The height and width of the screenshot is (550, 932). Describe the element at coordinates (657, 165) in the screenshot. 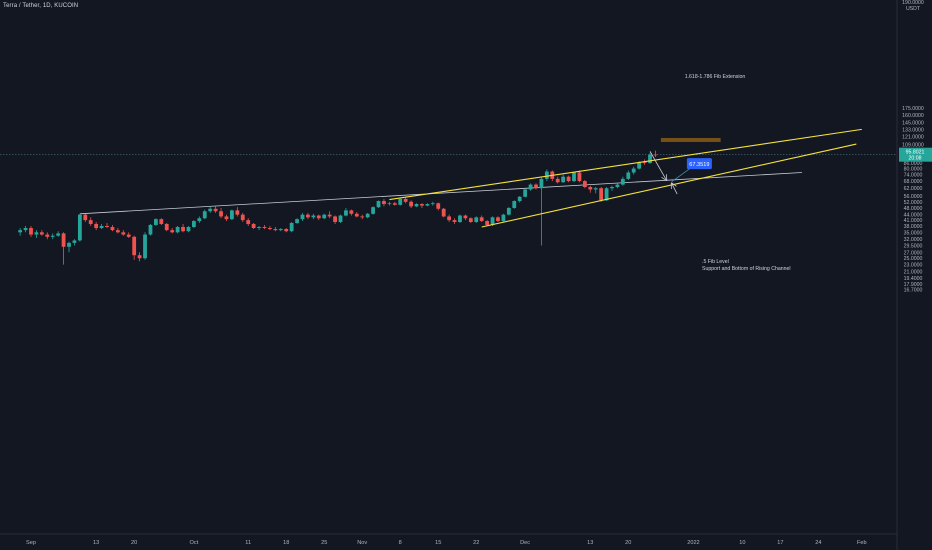

I see `projection-arrow` at that location.